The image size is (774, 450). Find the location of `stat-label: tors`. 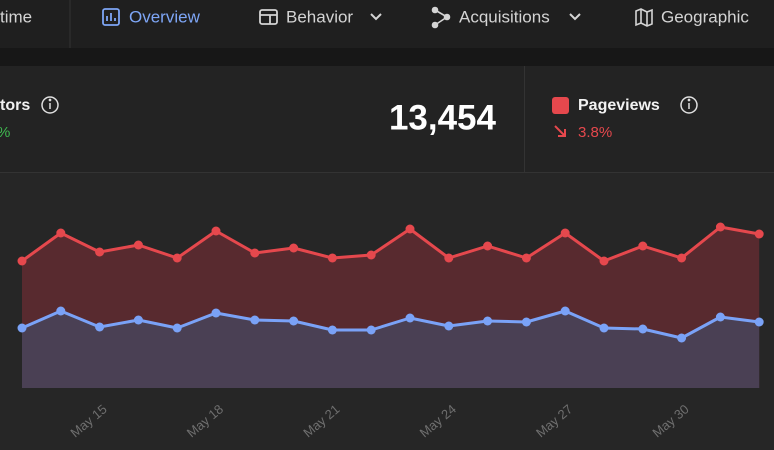

stat-label: tors is located at coordinates (15, 105).